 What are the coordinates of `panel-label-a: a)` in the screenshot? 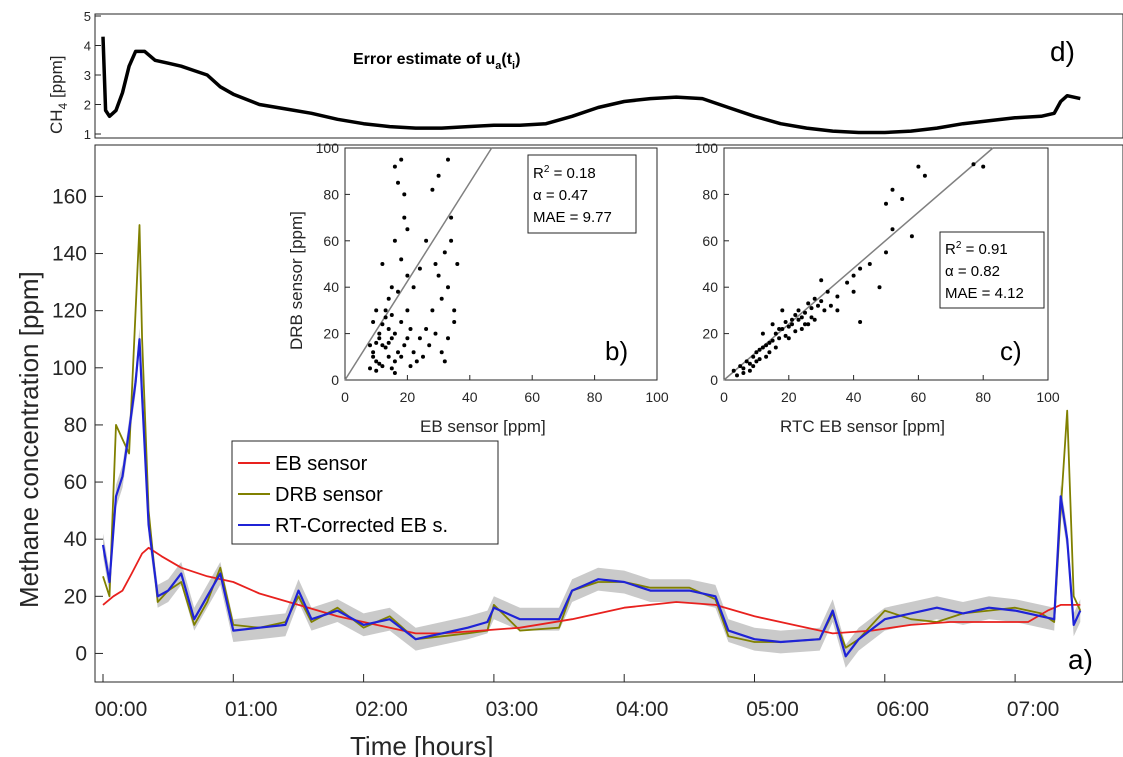 It's located at (1080, 659).